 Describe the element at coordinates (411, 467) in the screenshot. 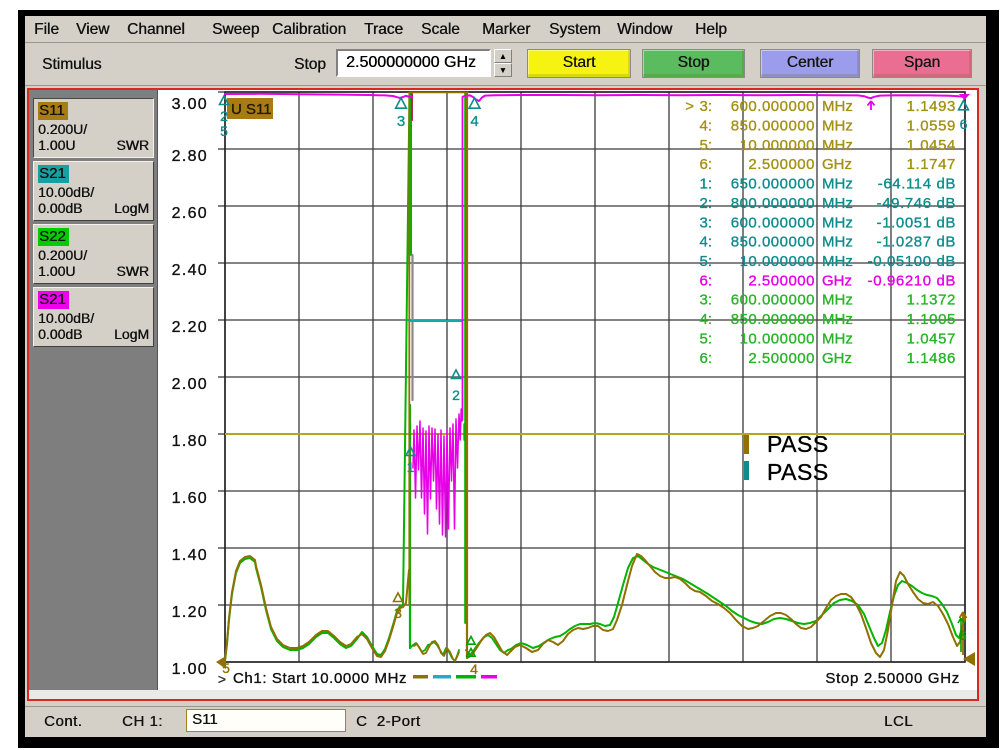

I see `svg-text: 1` at that location.